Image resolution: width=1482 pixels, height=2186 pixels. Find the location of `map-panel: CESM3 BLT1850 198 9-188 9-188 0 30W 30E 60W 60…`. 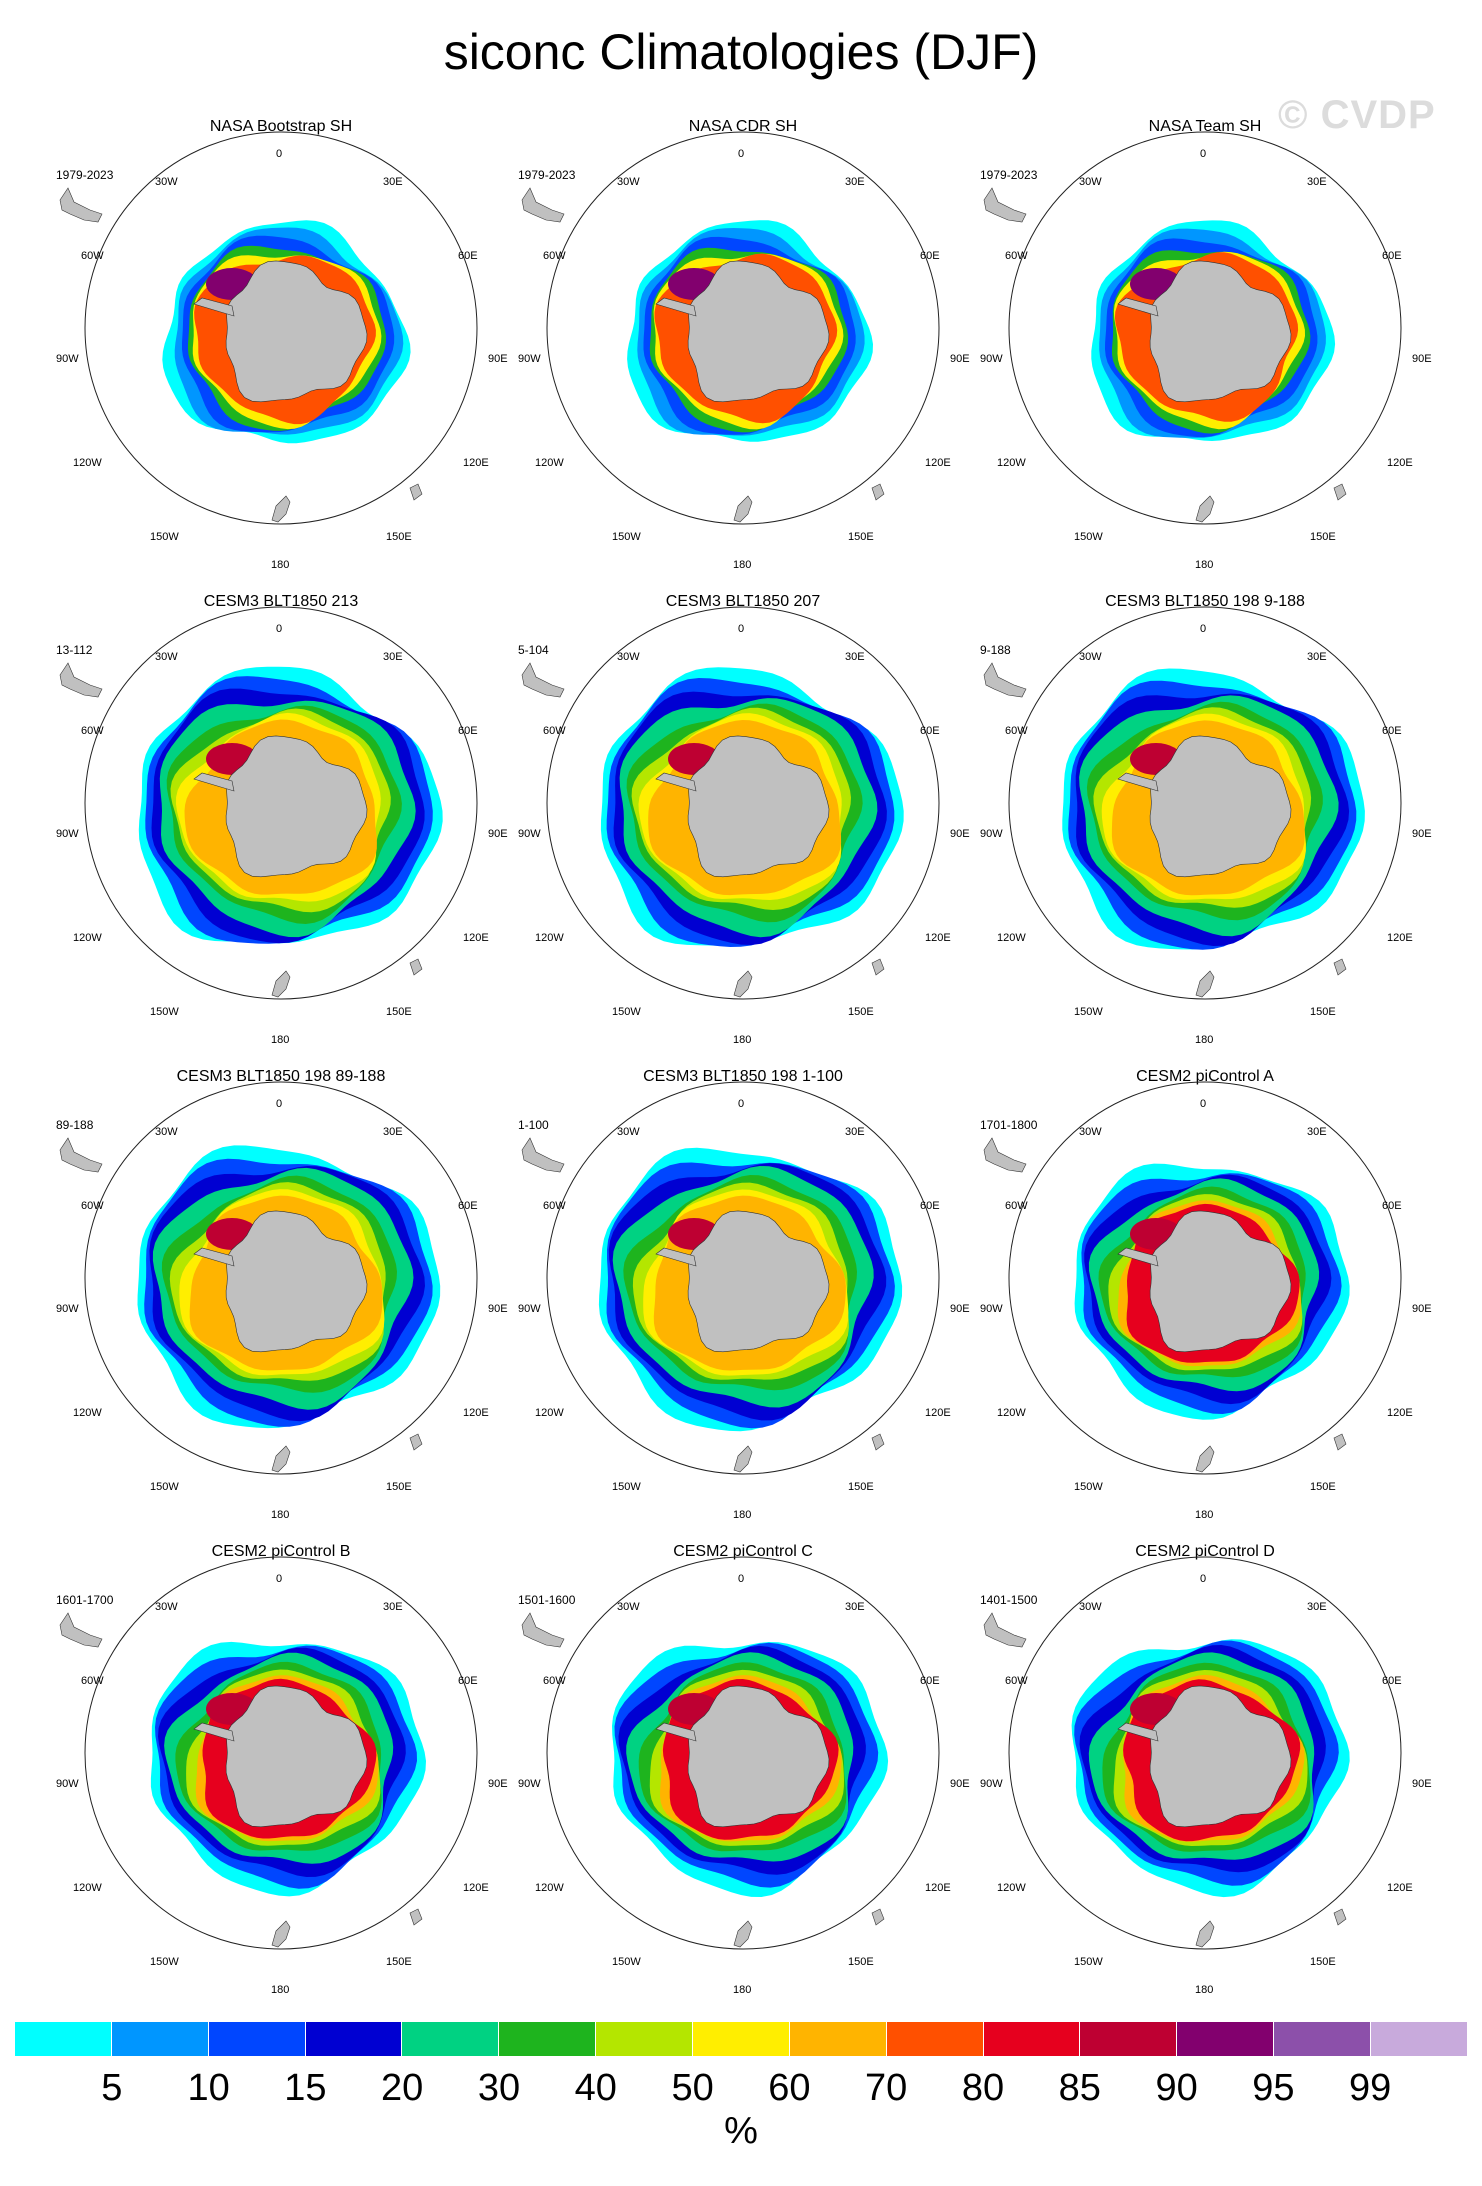

map-panel: CESM3 BLT1850 198 9-188 9-188 0 30W 30E 60W 60… is located at coordinates (1205, 829).